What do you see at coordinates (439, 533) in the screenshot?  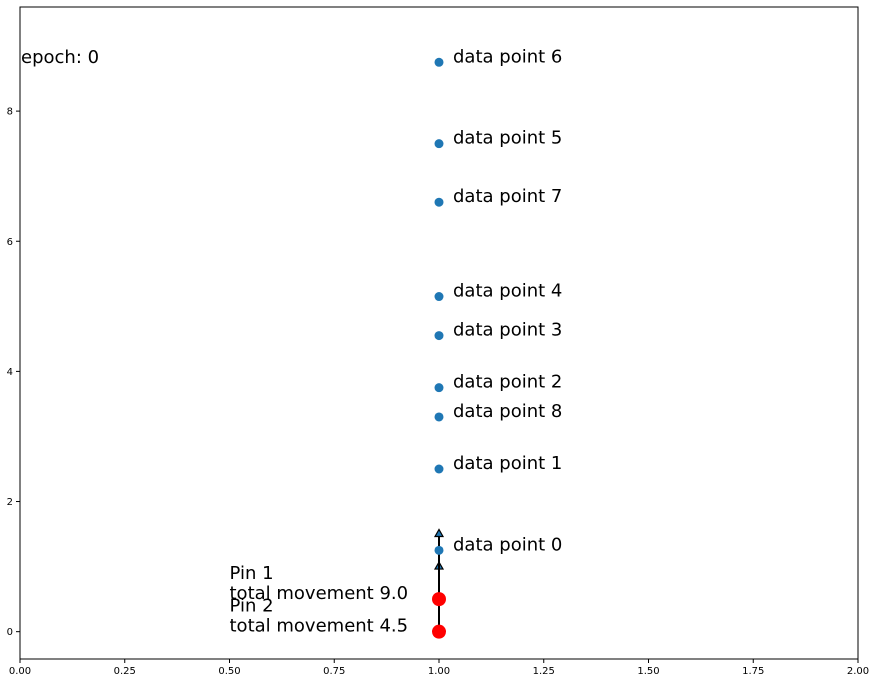 I see `movement-arrow-head` at bounding box center [439, 533].